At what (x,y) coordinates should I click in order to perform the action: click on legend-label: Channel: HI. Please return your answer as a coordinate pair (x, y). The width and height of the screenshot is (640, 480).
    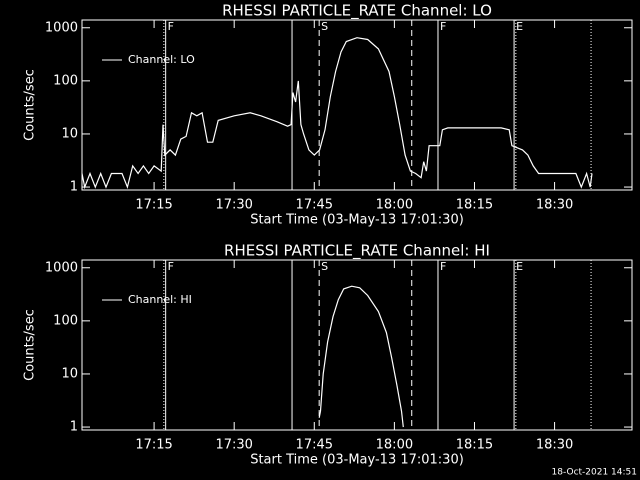
    Looking at the image, I should click on (160, 299).